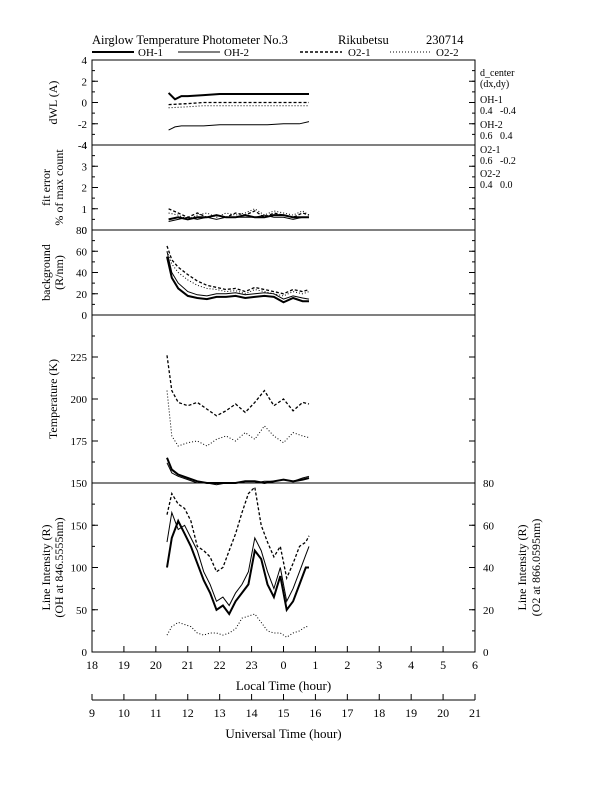 The image size is (612, 797). What do you see at coordinates (92, 713) in the screenshot?
I see `universal-time-tick-label: 9` at bounding box center [92, 713].